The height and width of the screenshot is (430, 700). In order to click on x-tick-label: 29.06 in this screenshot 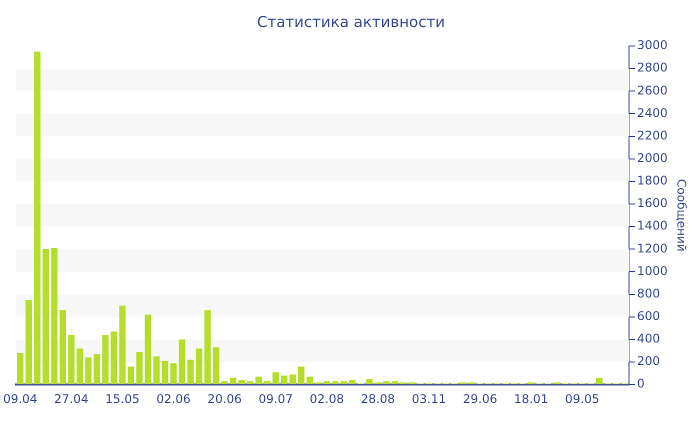, I will do `click(480, 399)`.